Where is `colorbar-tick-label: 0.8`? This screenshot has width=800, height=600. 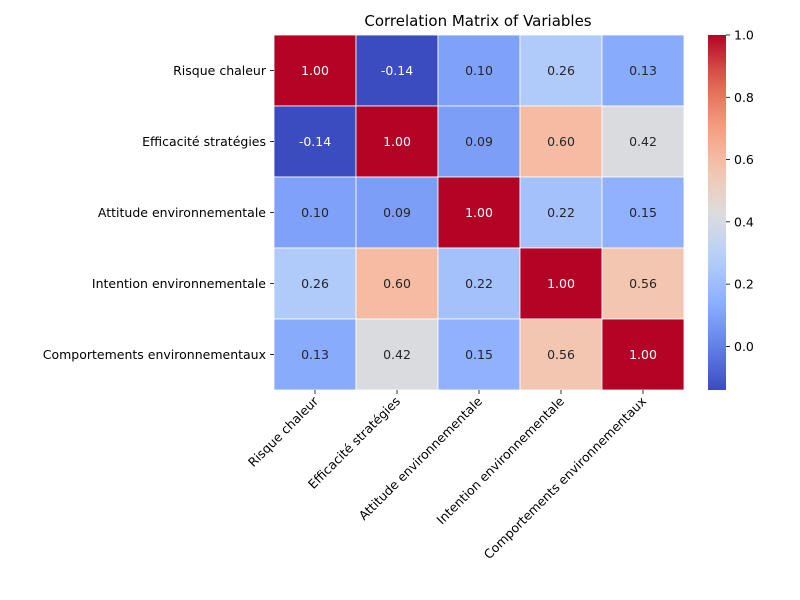 colorbar-tick-label: 0.8 is located at coordinates (744, 97).